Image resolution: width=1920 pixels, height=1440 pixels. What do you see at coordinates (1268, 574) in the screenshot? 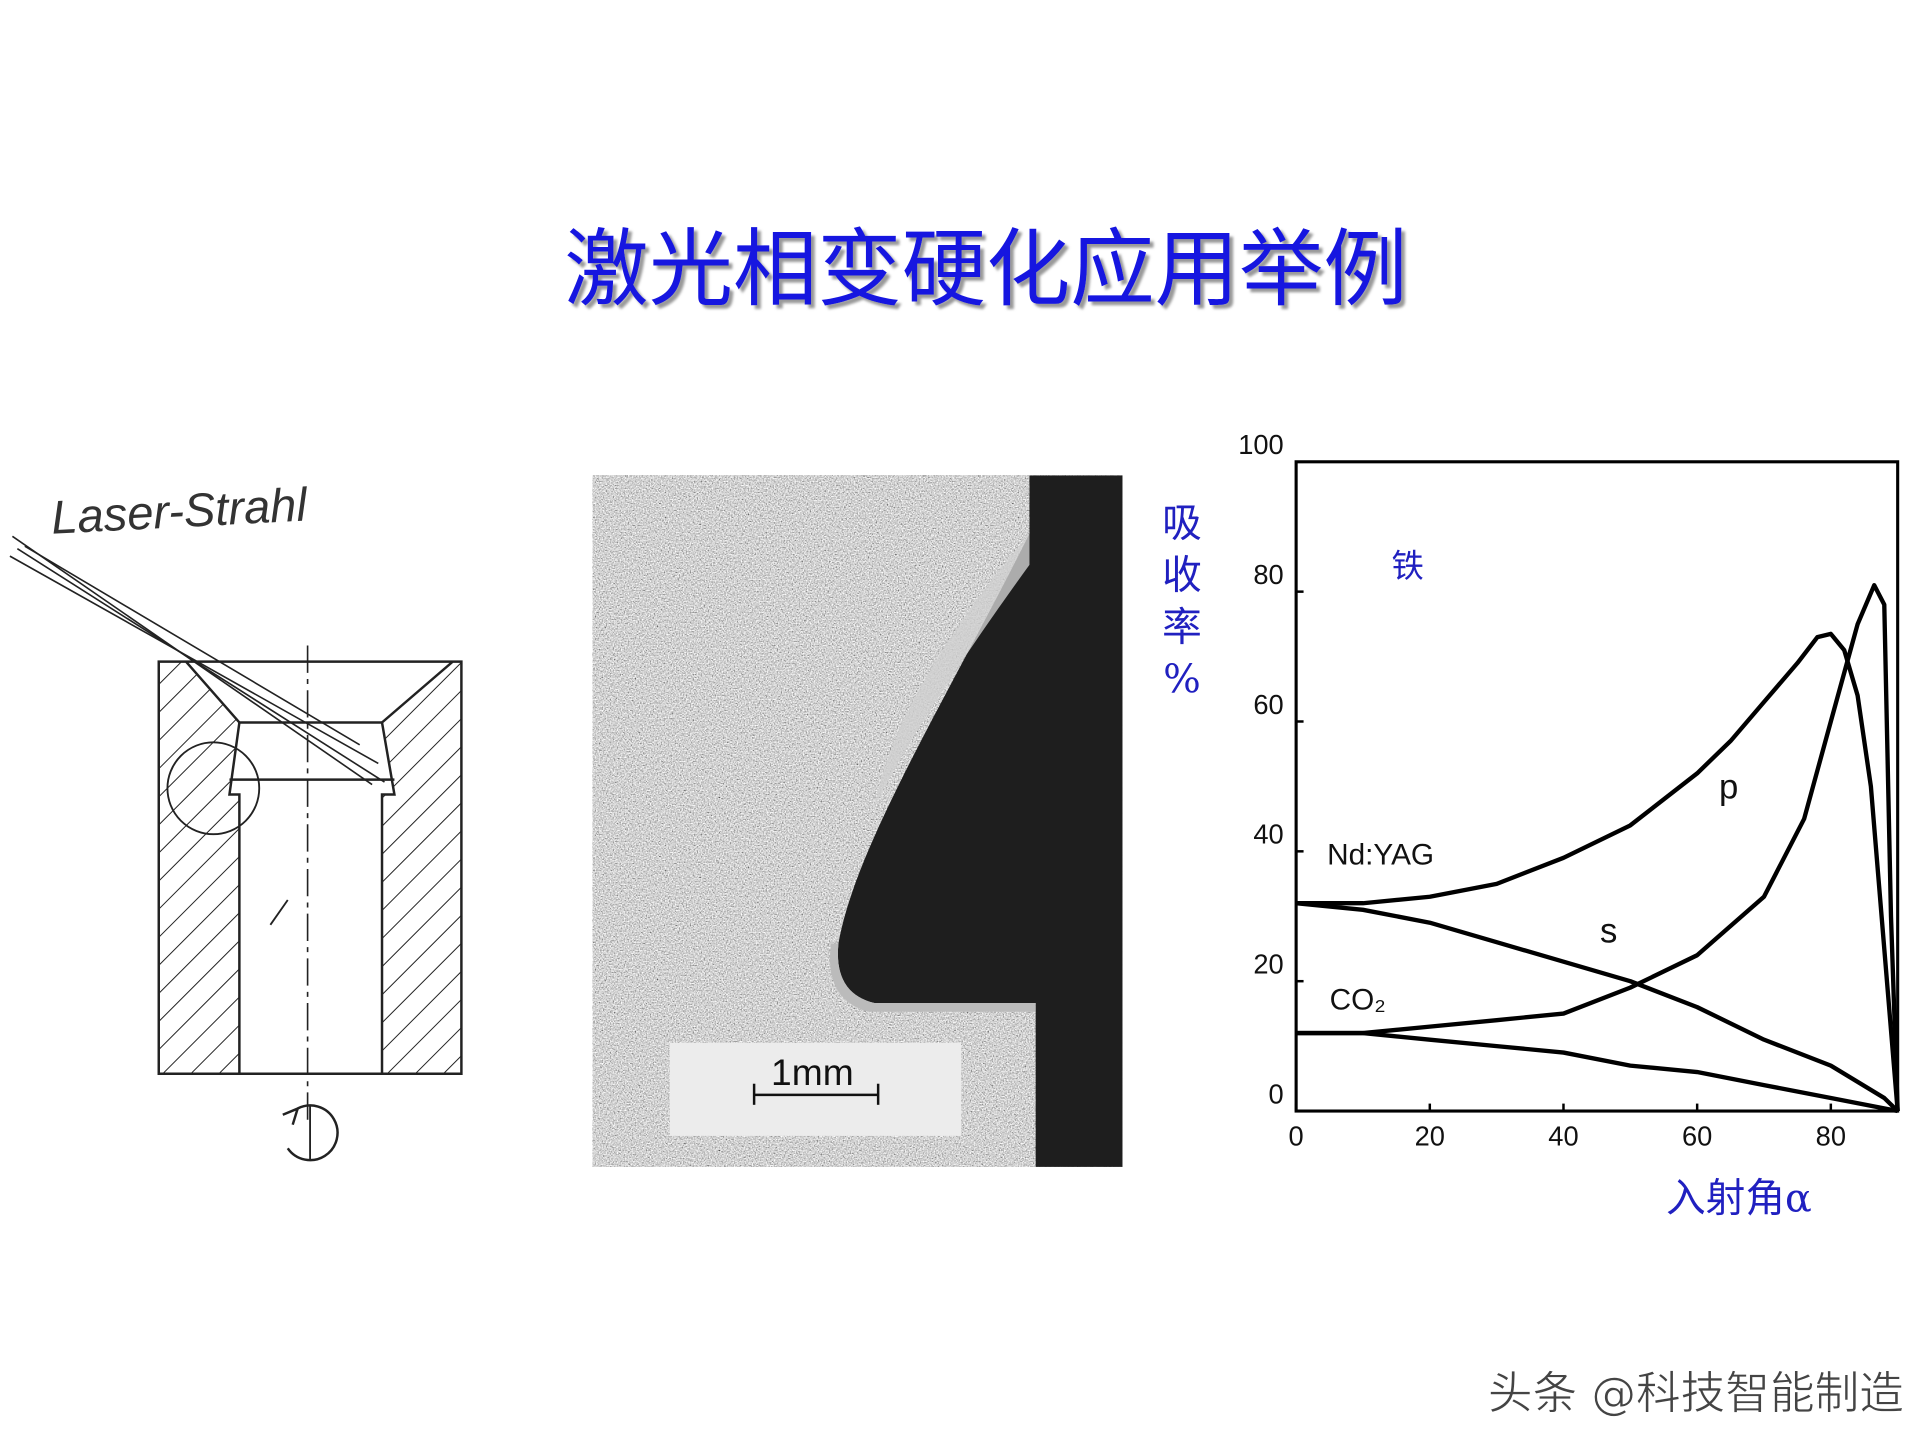
I see `y-tick-label: 80` at bounding box center [1268, 574].